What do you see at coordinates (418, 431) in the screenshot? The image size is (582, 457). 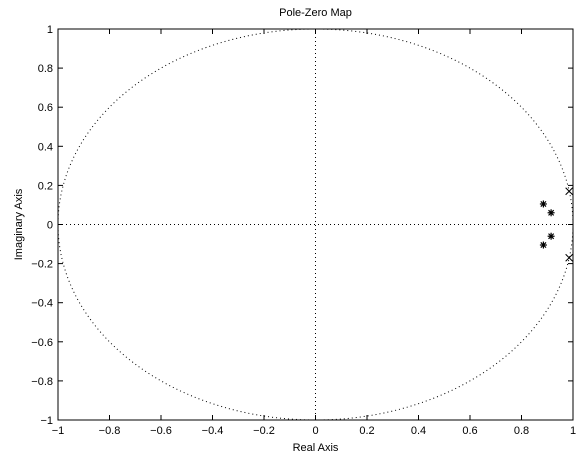 I see `x-tick-label: 0.4` at bounding box center [418, 431].